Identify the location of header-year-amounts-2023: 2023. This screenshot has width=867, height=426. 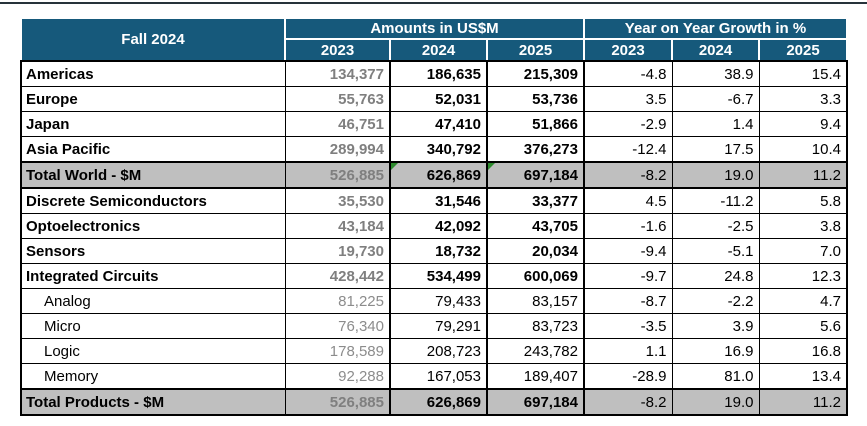
(337, 50).